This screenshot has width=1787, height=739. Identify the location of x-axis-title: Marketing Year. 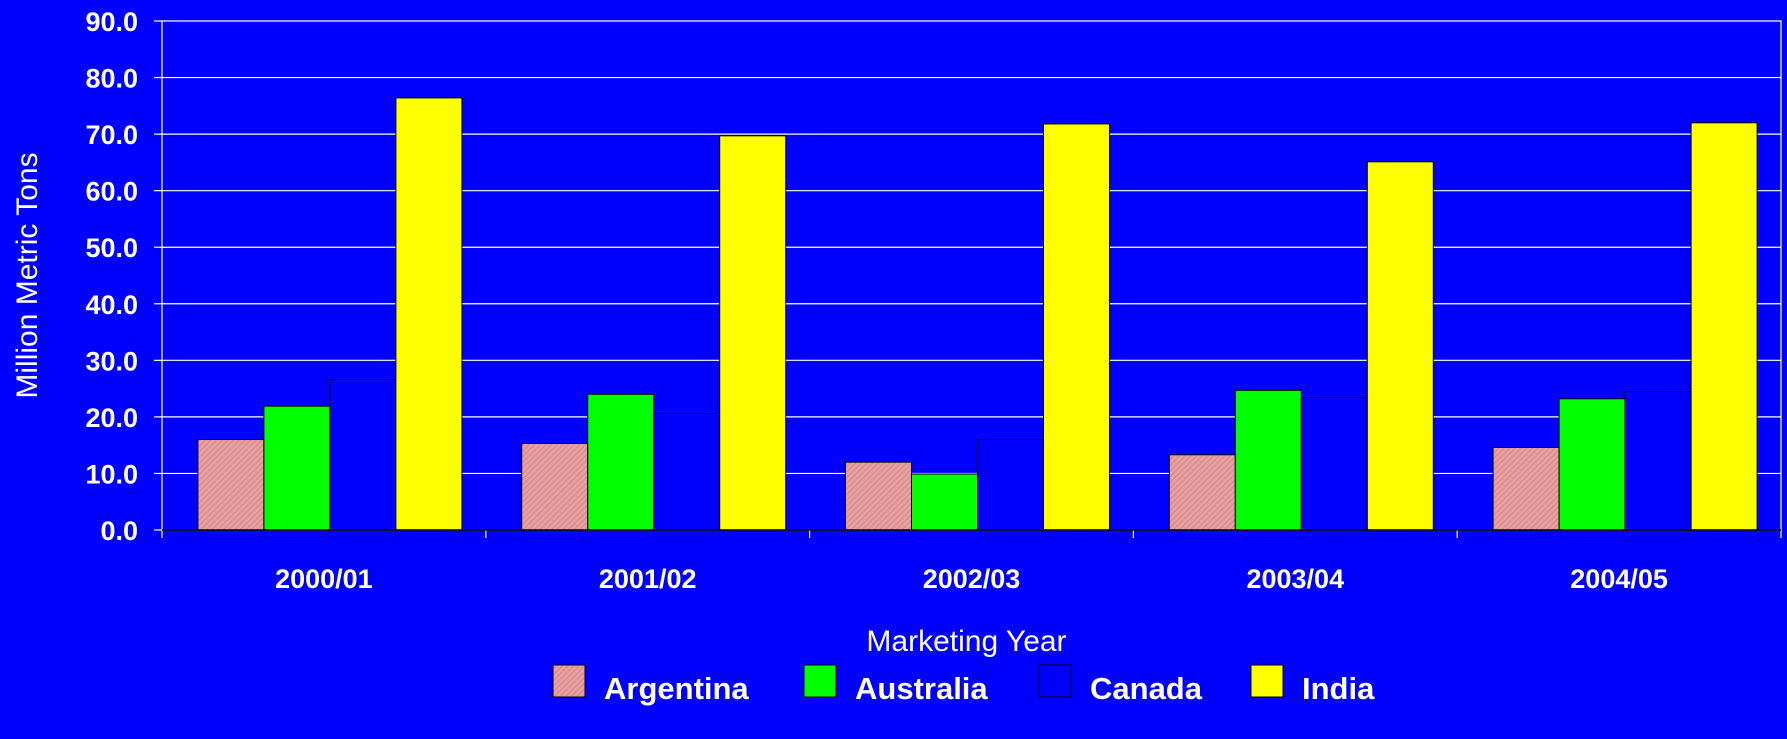
(966, 641).